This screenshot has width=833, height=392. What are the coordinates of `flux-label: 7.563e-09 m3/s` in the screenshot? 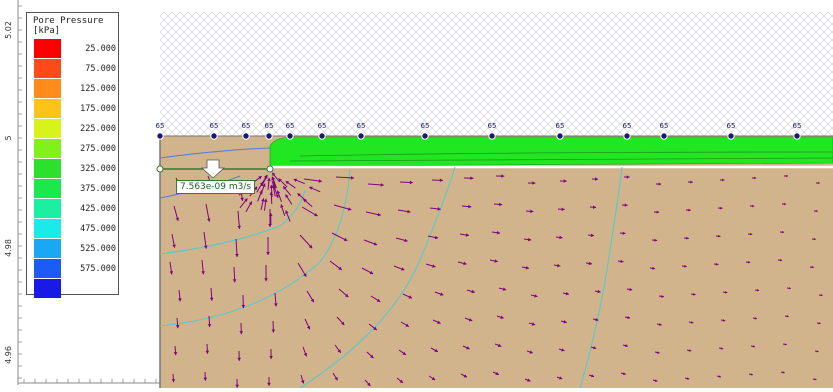 It's located at (215, 187).